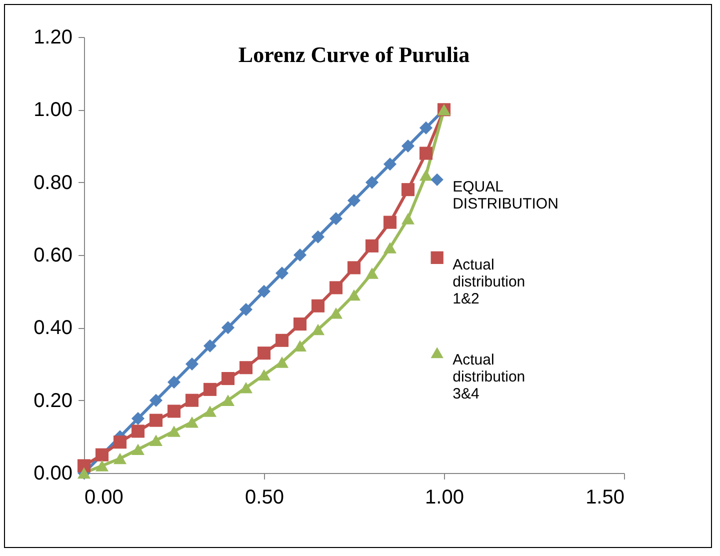  Describe the element at coordinates (104, 497) in the screenshot. I see `x-tick-label: 0.00` at that location.